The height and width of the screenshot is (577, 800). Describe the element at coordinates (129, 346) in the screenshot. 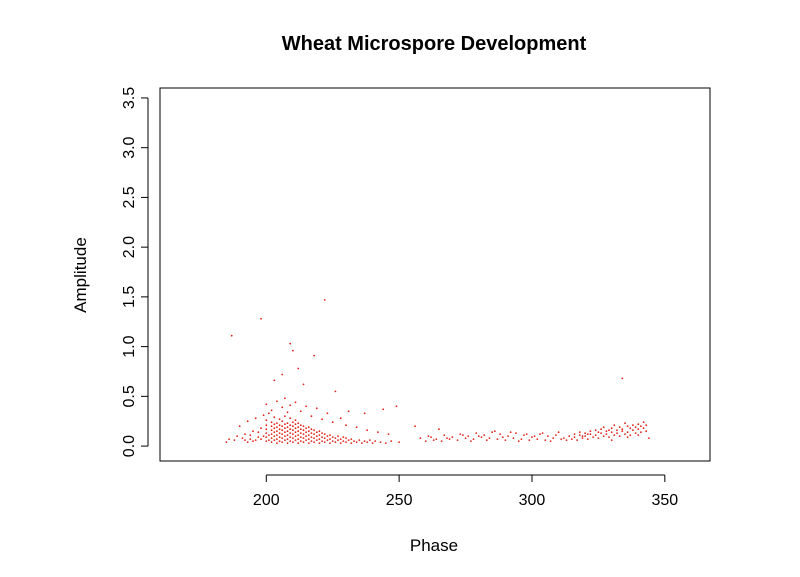

I see `y-tick-label: 1.0` at that location.